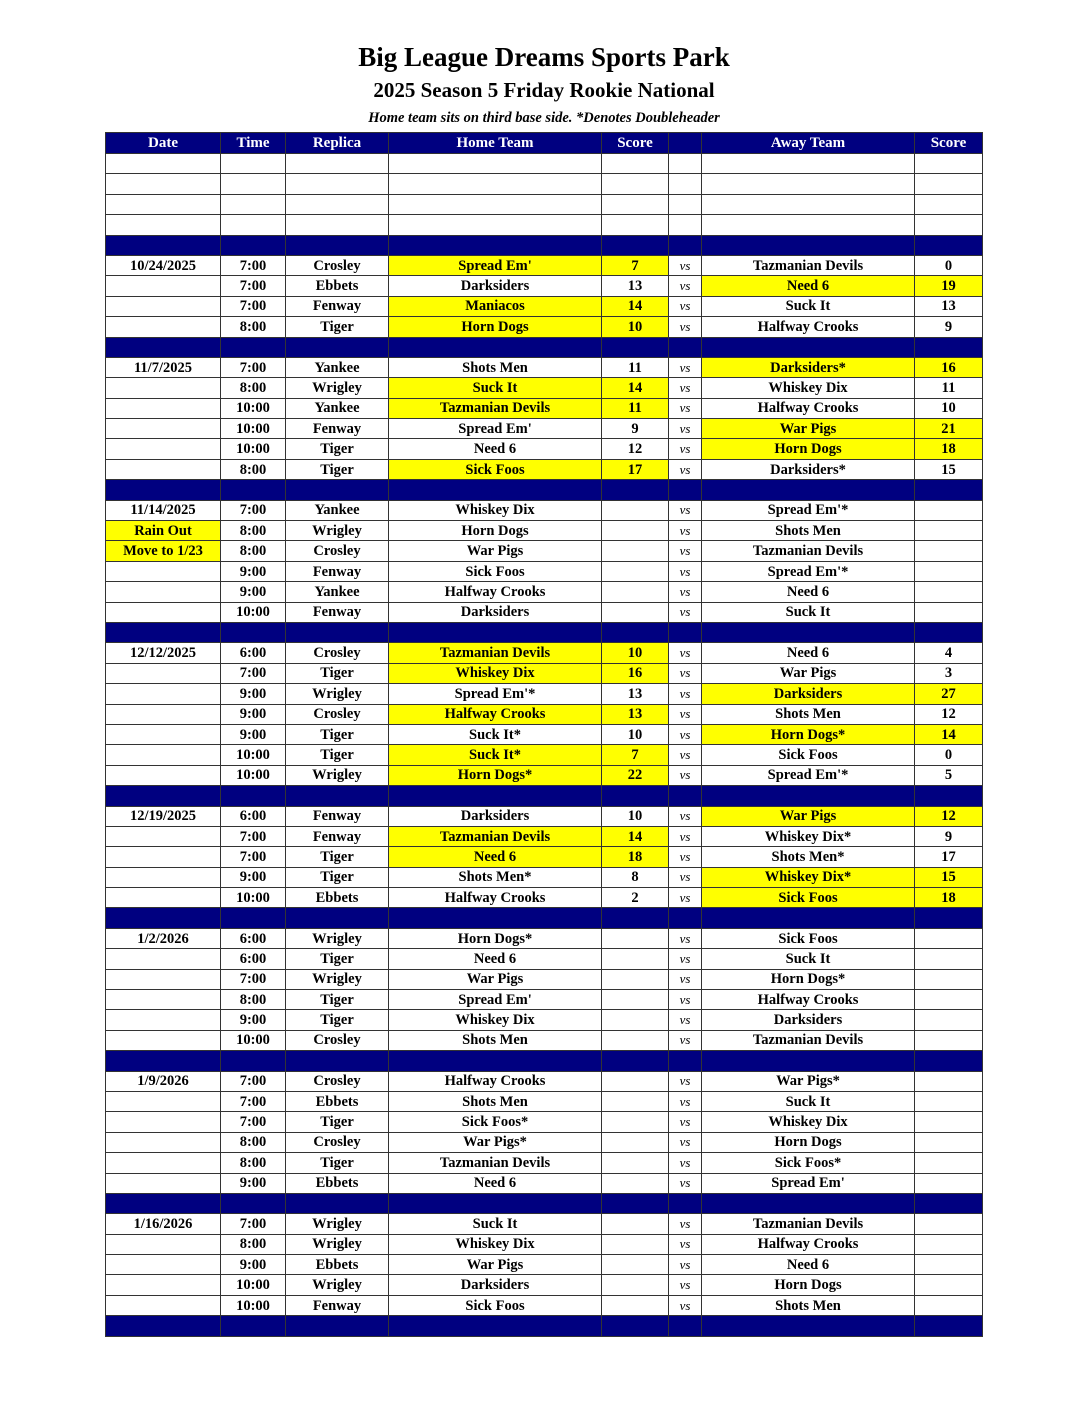 The height and width of the screenshot is (1408, 1088). What do you see at coordinates (685, 143) in the screenshot?
I see `col-vs` at bounding box center [685, 143].